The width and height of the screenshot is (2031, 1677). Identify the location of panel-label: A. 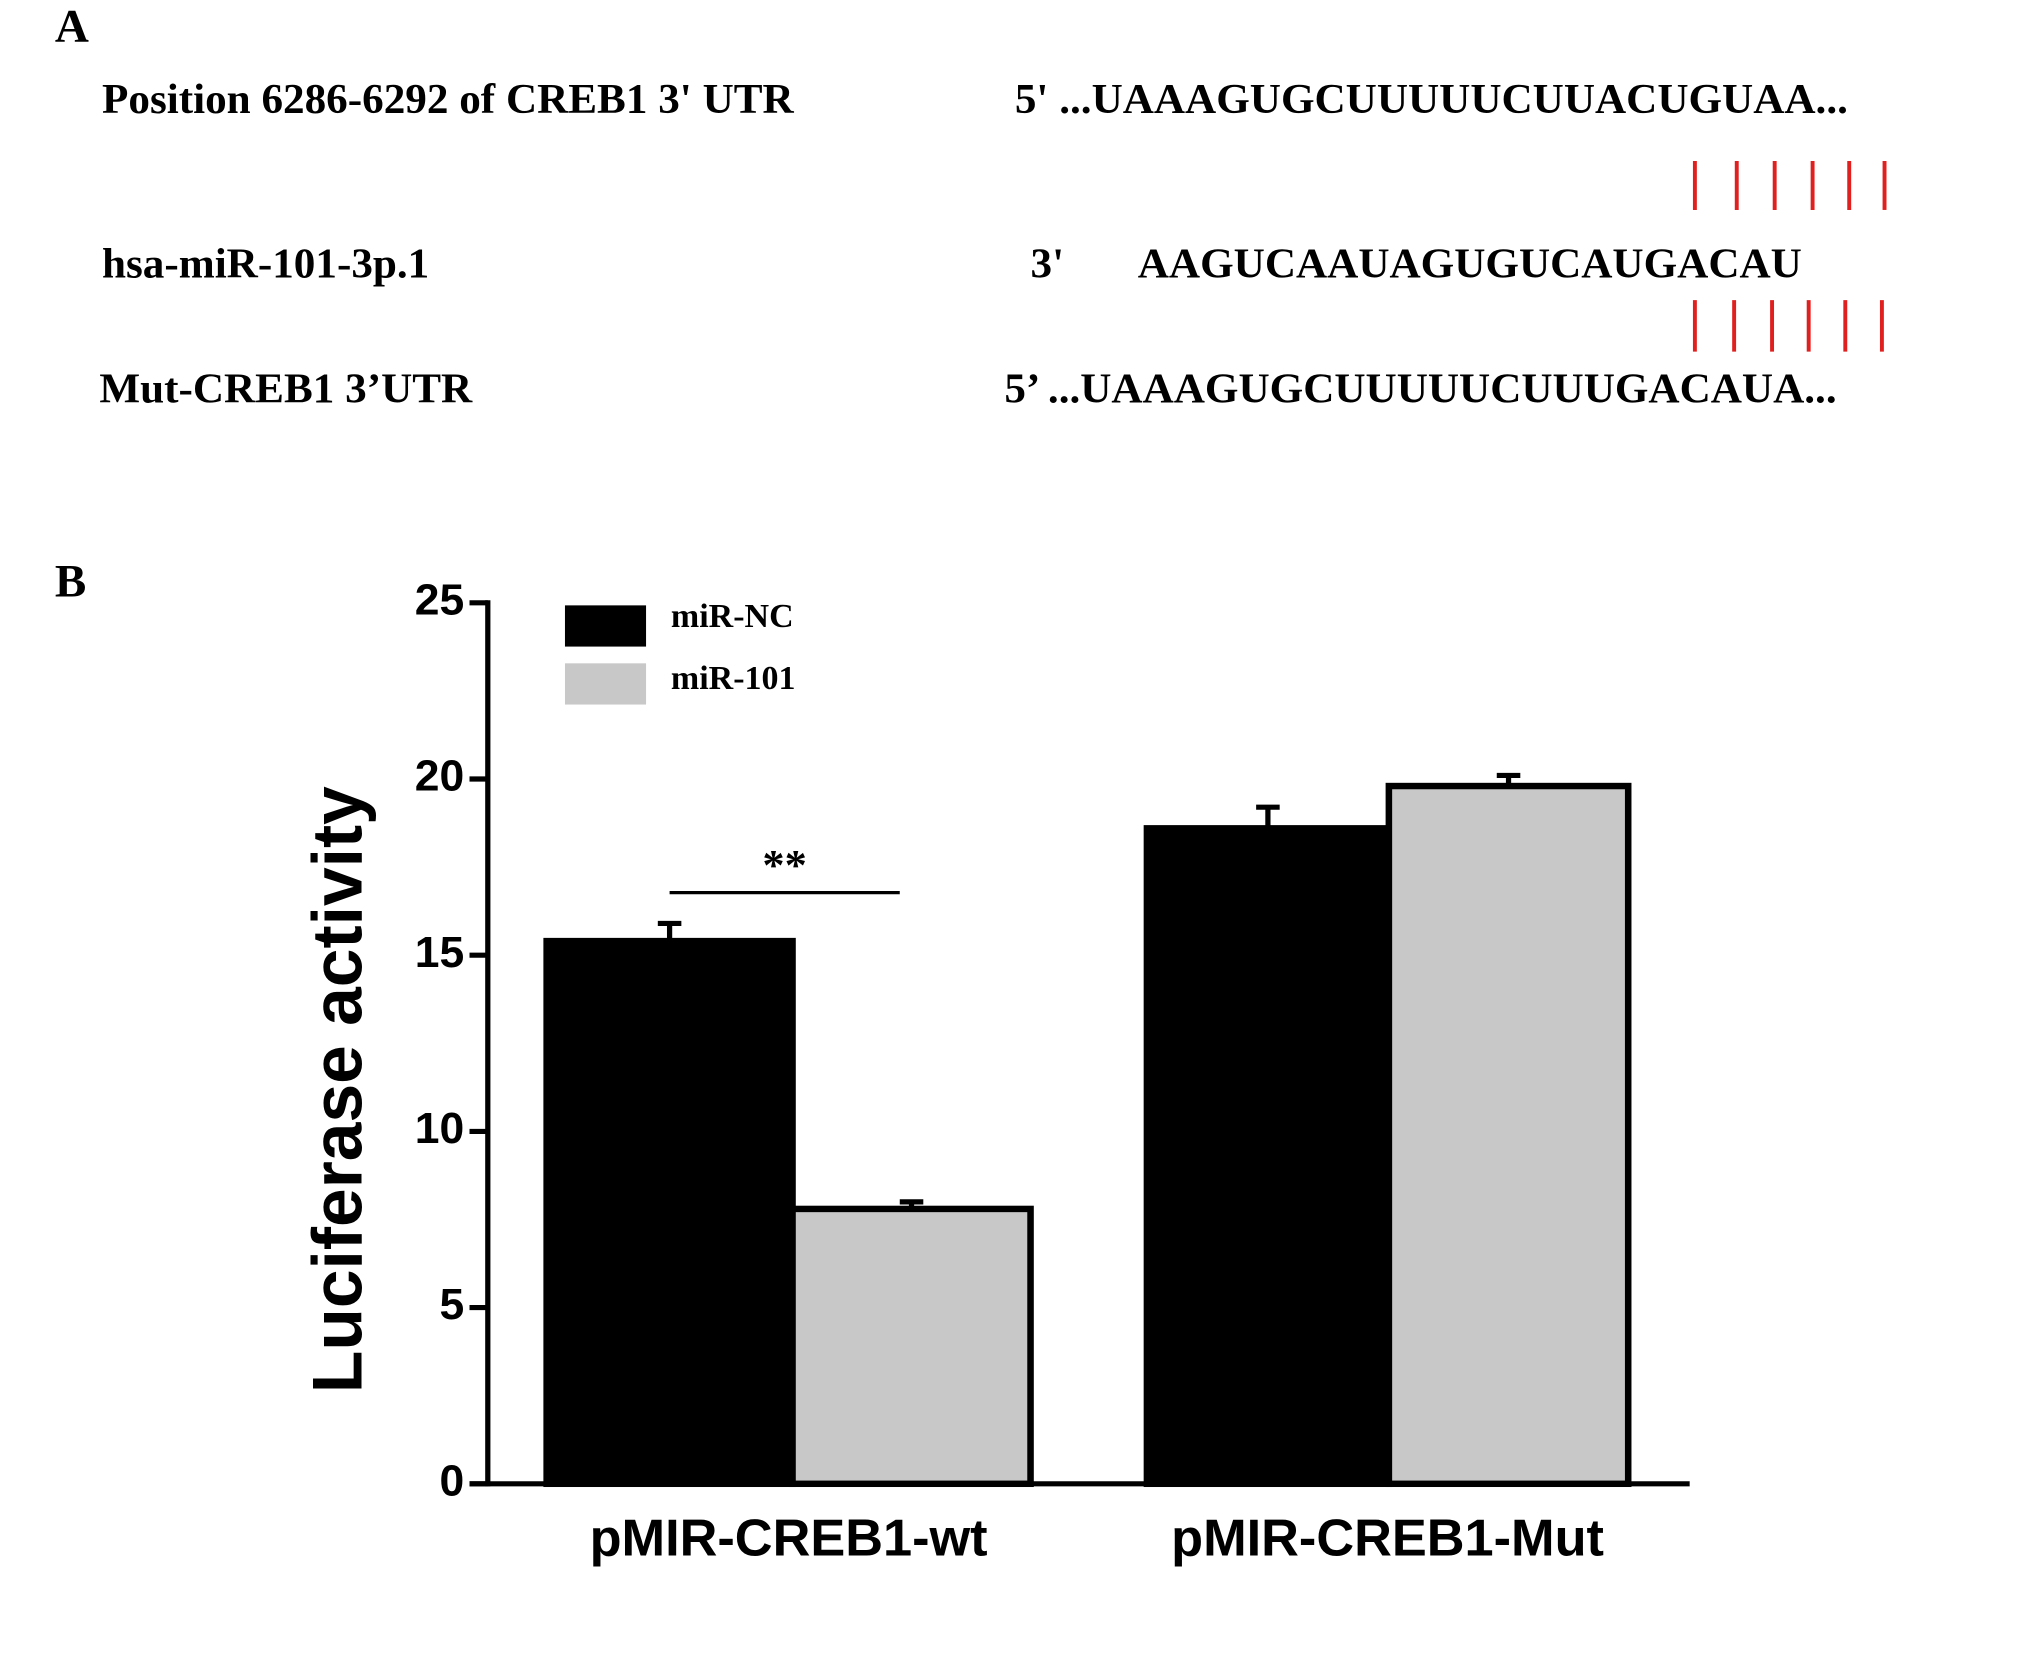
(72, 27).